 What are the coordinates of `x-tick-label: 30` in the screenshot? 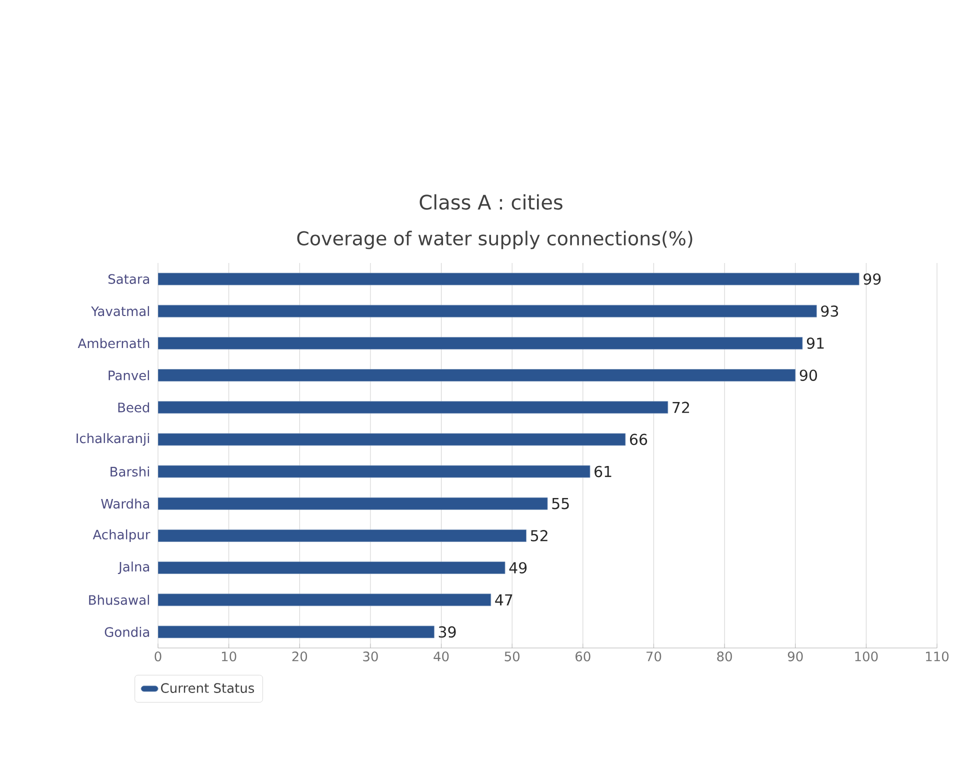 It's located at (370, 657).